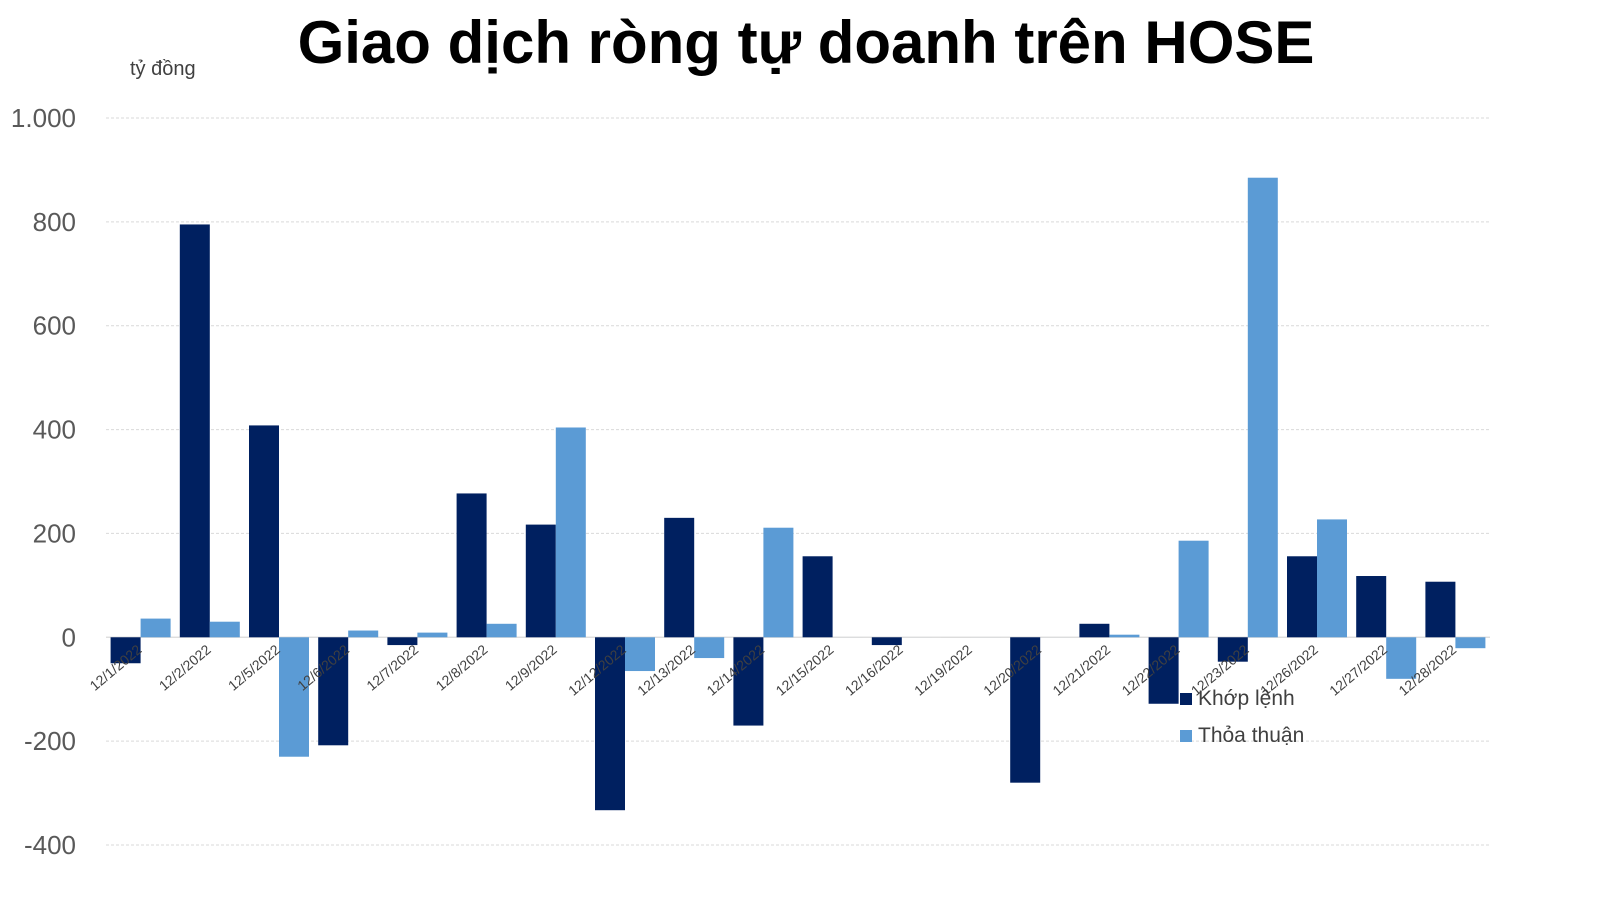 The width and height of the screenshot is (1612, 901). I want to click on chart-title: Giao dịch ròng tự doanh trên HOSE, so click(806, 42).